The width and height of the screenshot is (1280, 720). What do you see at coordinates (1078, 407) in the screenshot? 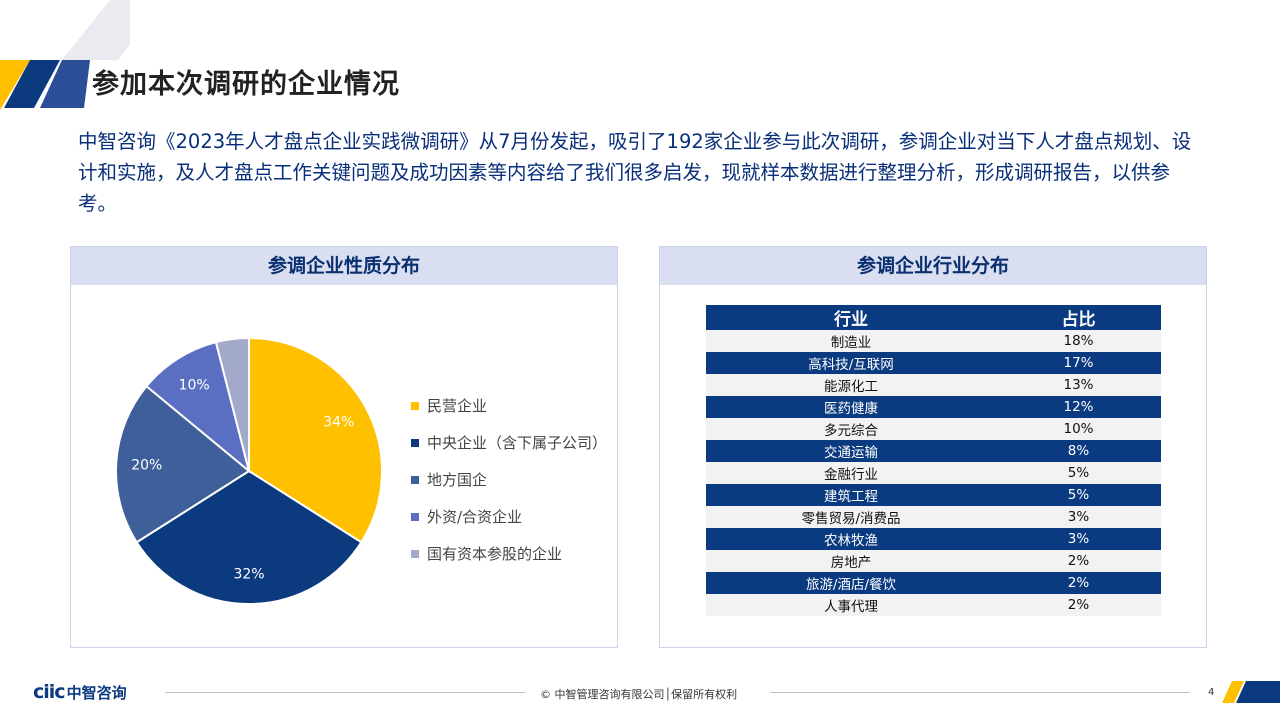
I see `industry-share: 12%` at bounding box center [1078, 407].